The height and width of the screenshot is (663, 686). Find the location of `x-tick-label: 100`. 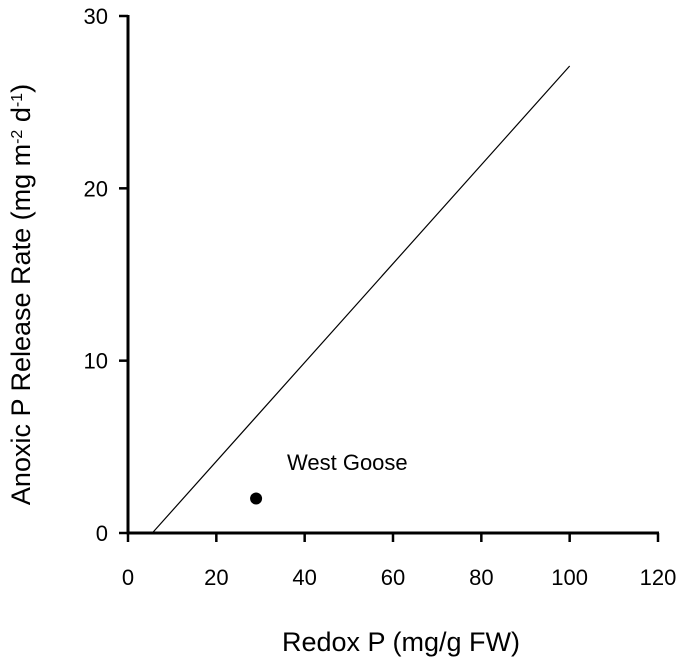

x-tick-label: 100 is located at coordinates (569, 577).